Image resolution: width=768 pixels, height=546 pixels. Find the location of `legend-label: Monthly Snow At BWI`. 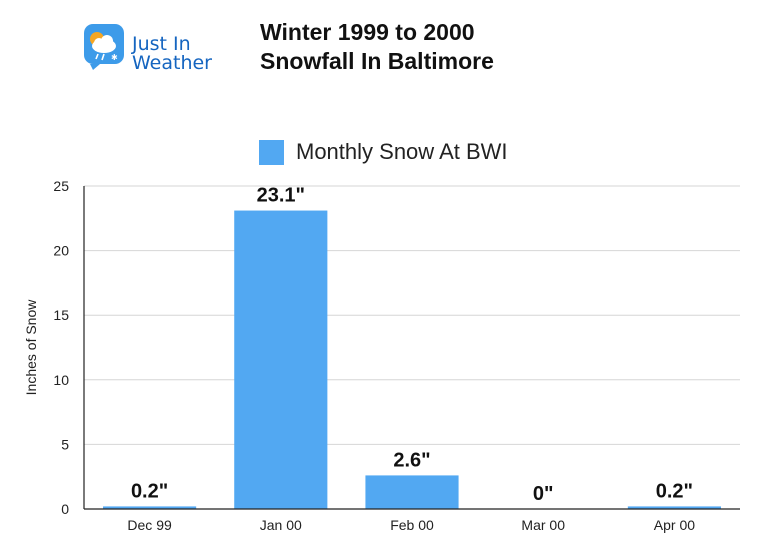

legend-label: Monthly Snow At BWI is located at coordinates (402, 151).